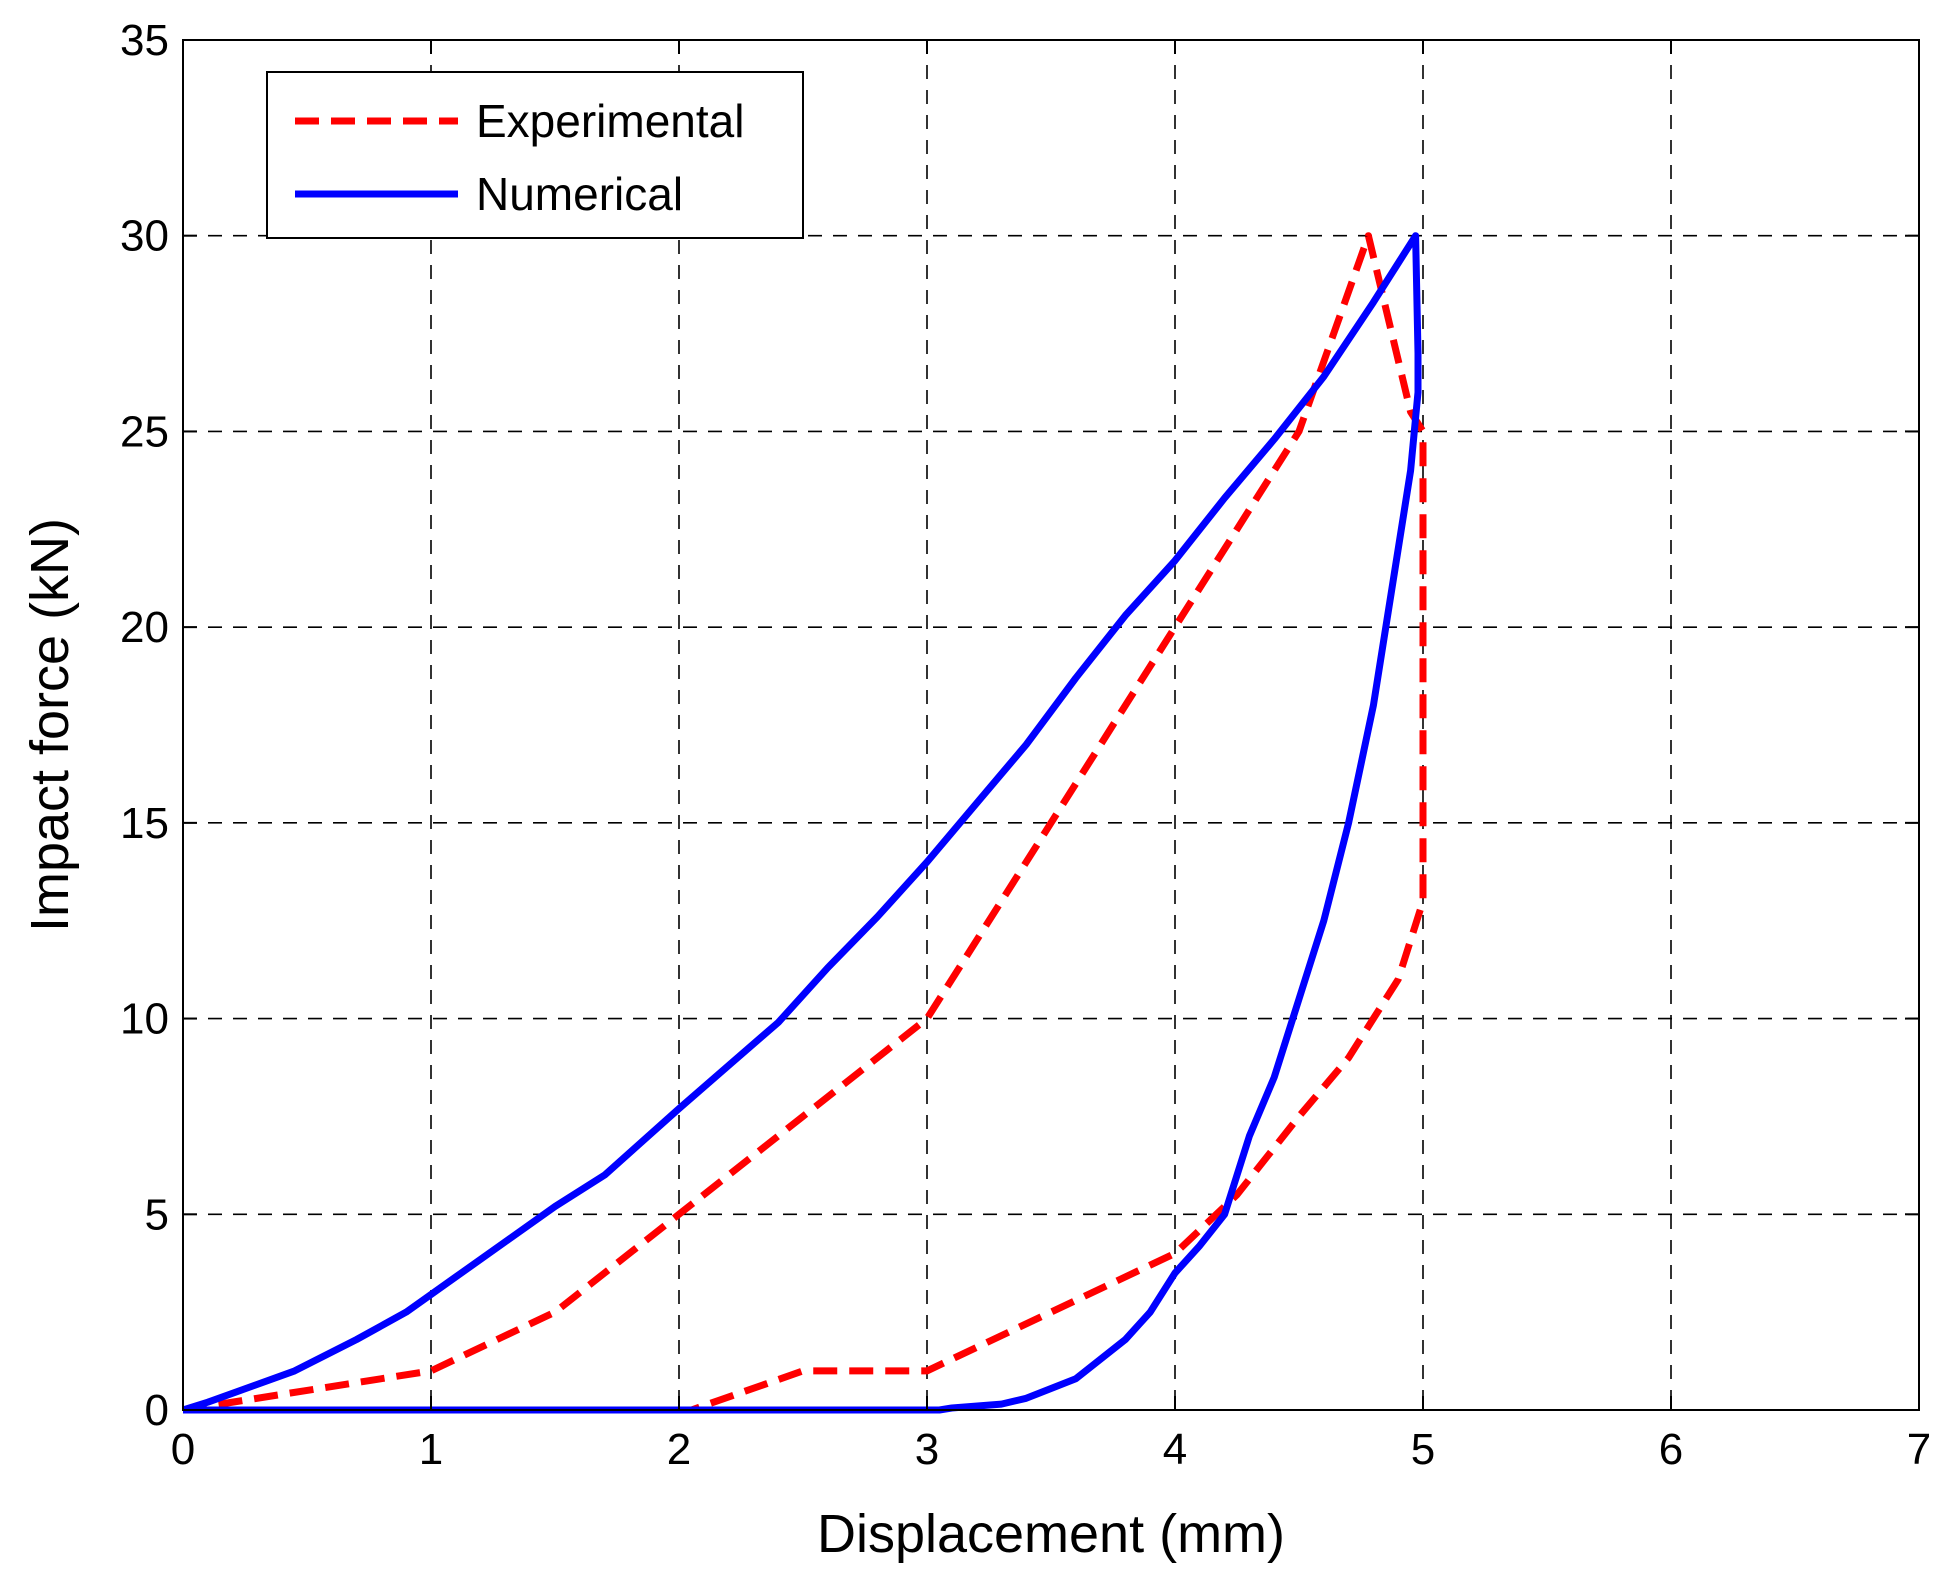  I want to click on x-tick-label: 0, so click(183, 1449).